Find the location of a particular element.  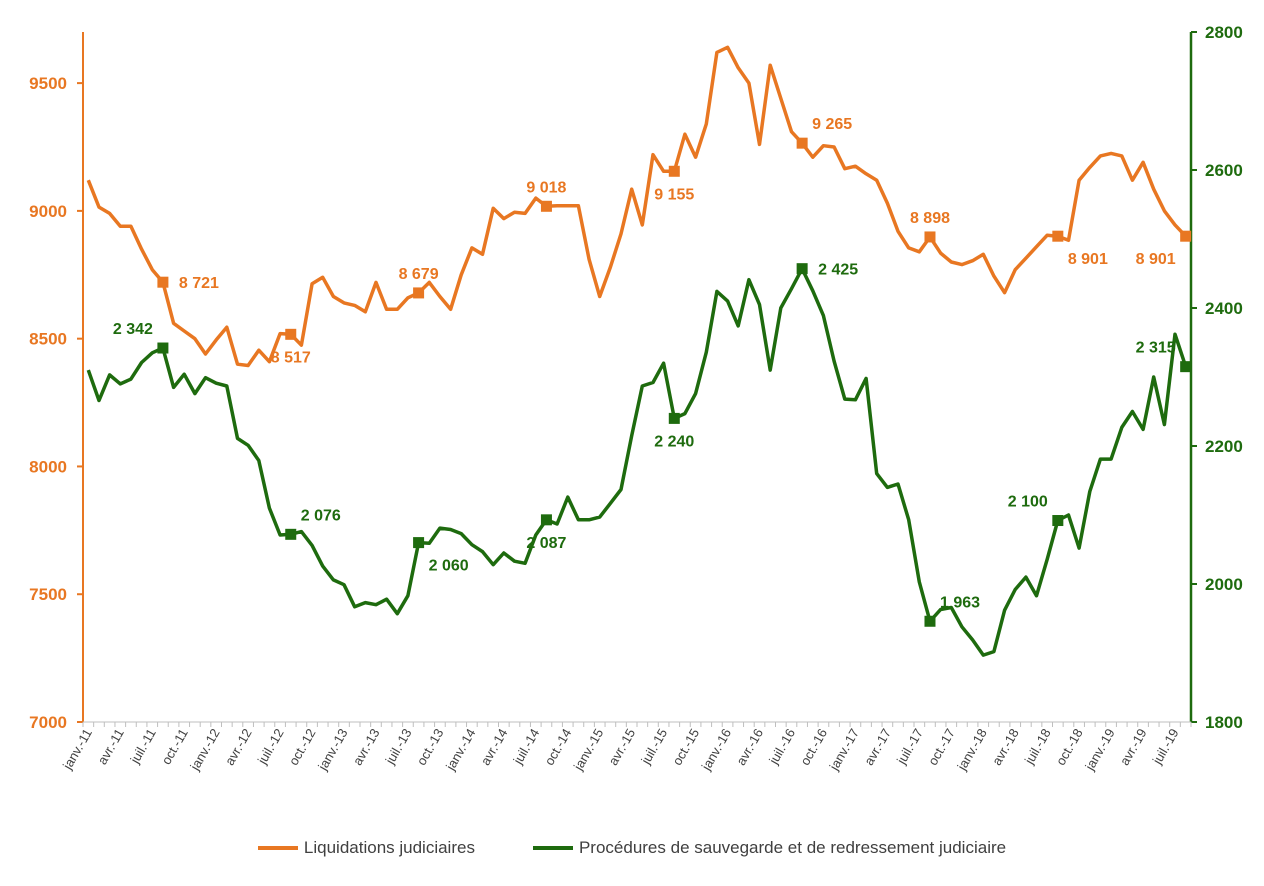

x-tick-label: oct.-17 is located at coordinates (941, 747).